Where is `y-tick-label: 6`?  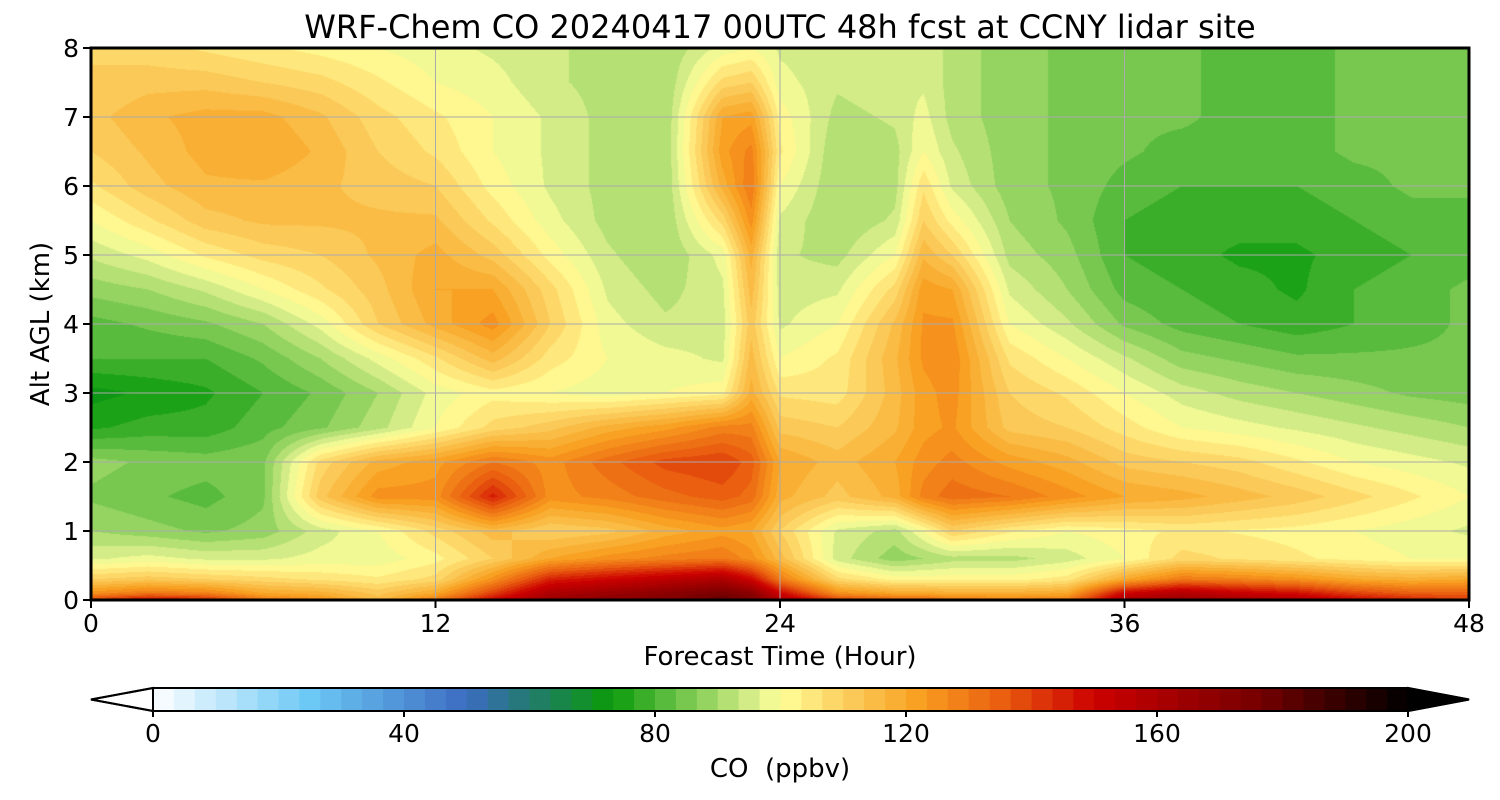
y-tick-label: 6 is located at coordinates (71, 186).